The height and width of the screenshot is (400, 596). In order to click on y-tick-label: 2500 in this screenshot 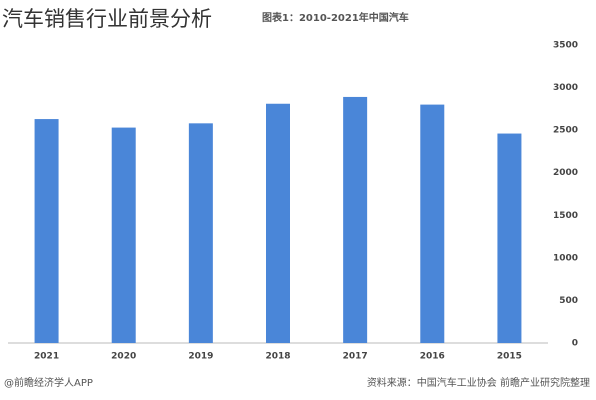, I will do `click(565, 131)`.